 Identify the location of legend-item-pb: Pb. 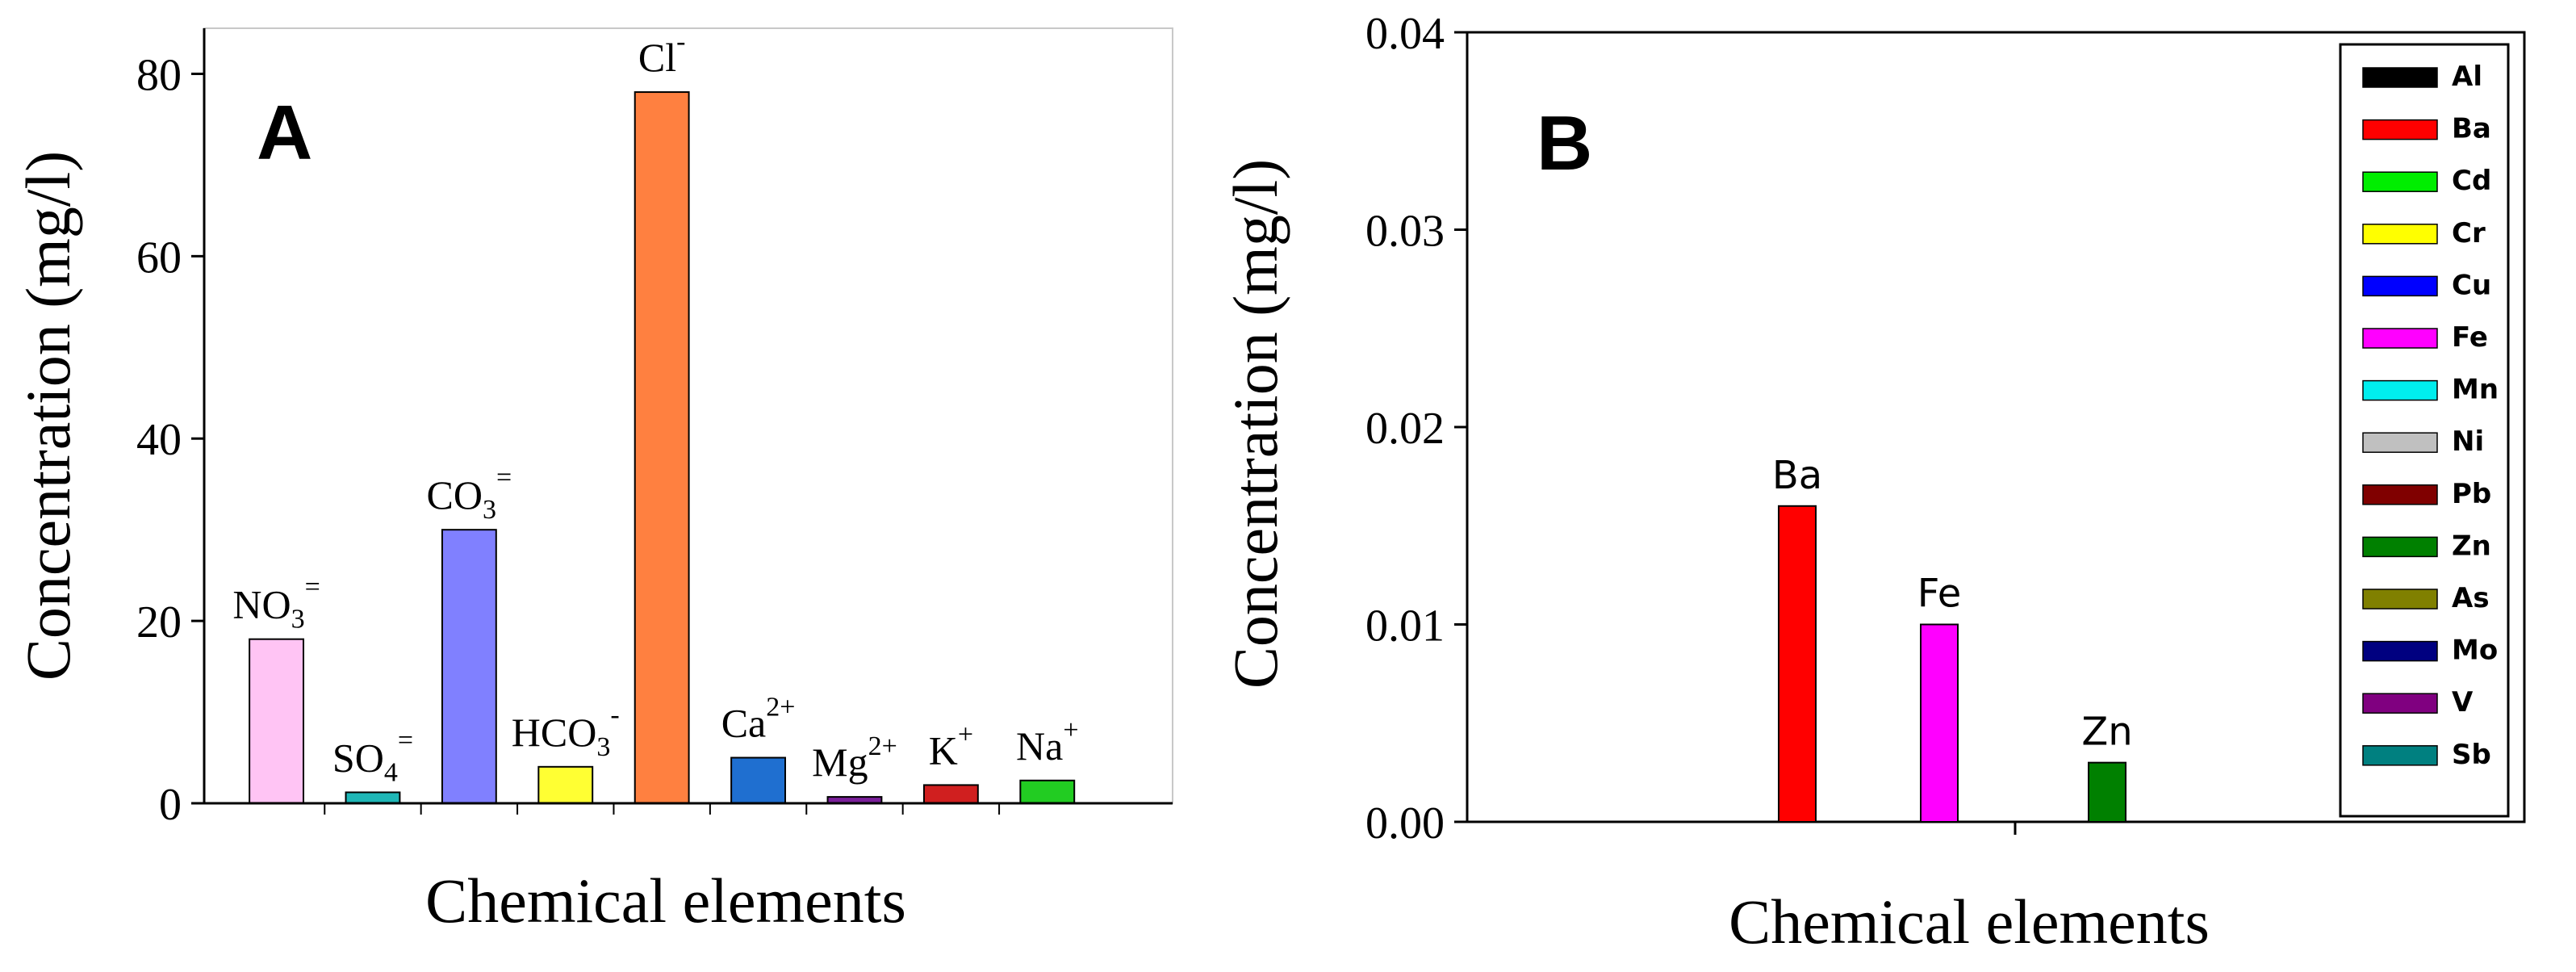
(2426, 494).